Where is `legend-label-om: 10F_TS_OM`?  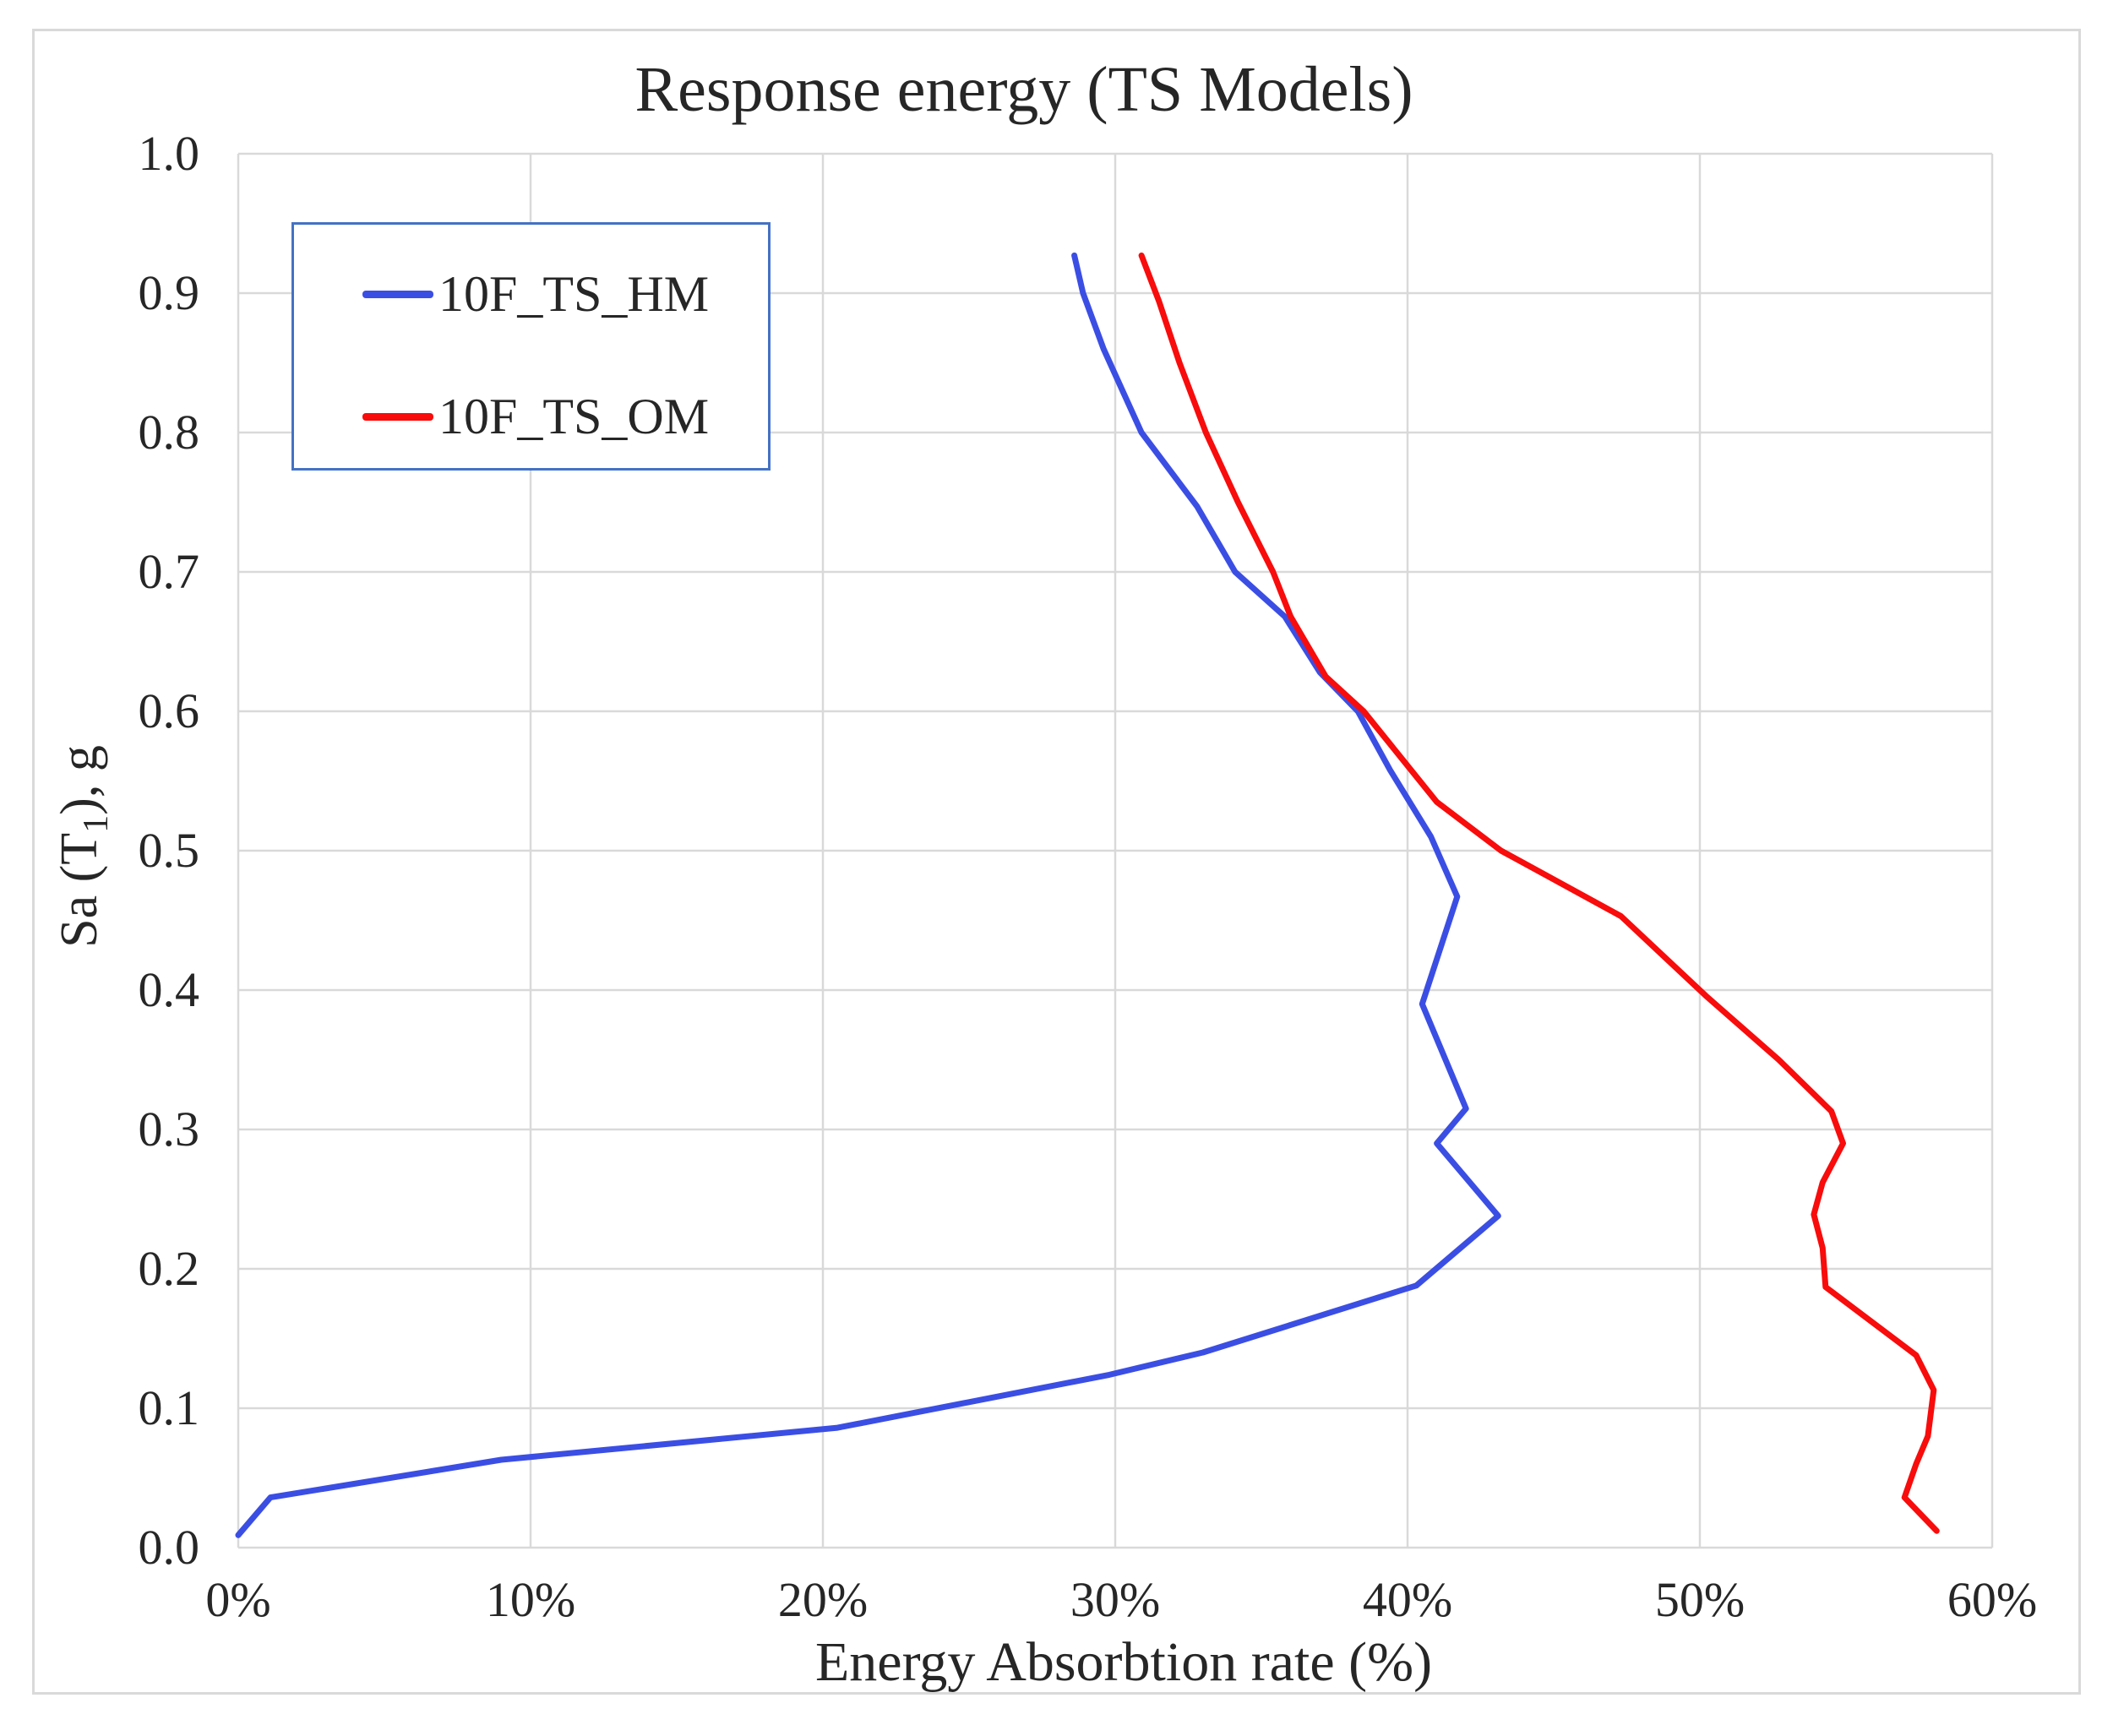
legend-label-om: 10F_TS_OM is located at coordinates (574, 416).